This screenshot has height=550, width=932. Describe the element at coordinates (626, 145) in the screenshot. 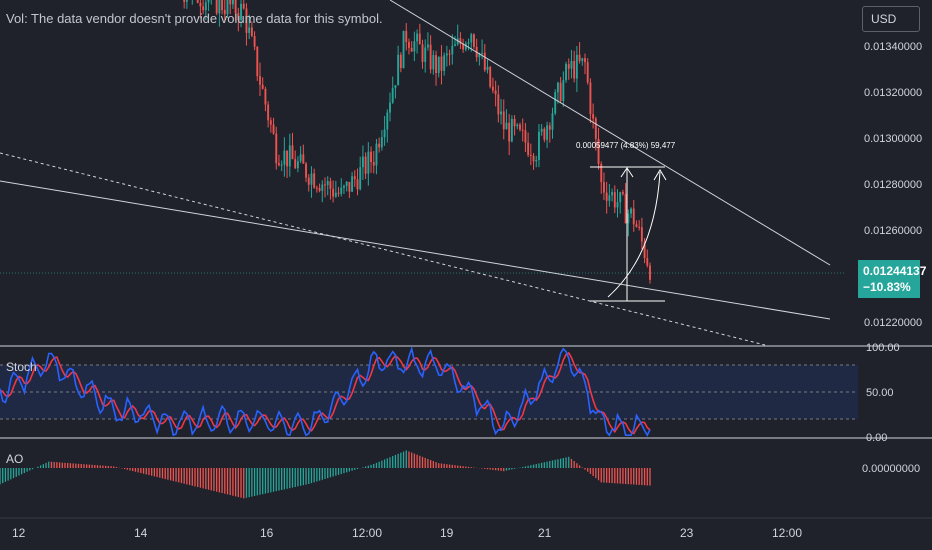

I see `measure-label: 0.00059477 (4.83%) 59,477` at that location.